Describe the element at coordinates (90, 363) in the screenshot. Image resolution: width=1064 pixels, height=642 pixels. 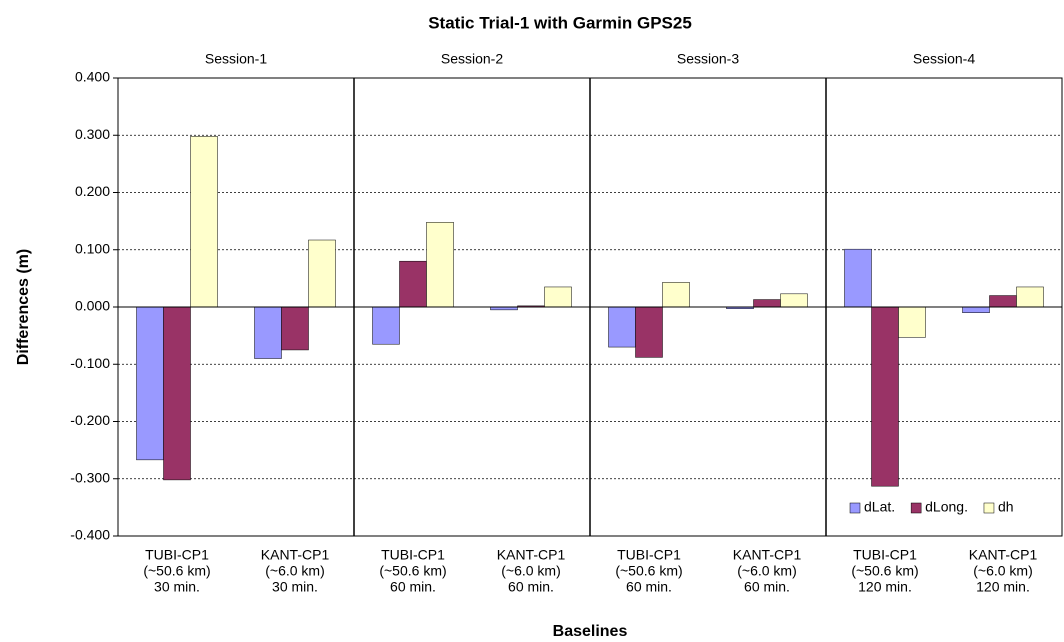
I see `y-tick-label: -0.100` at that location.